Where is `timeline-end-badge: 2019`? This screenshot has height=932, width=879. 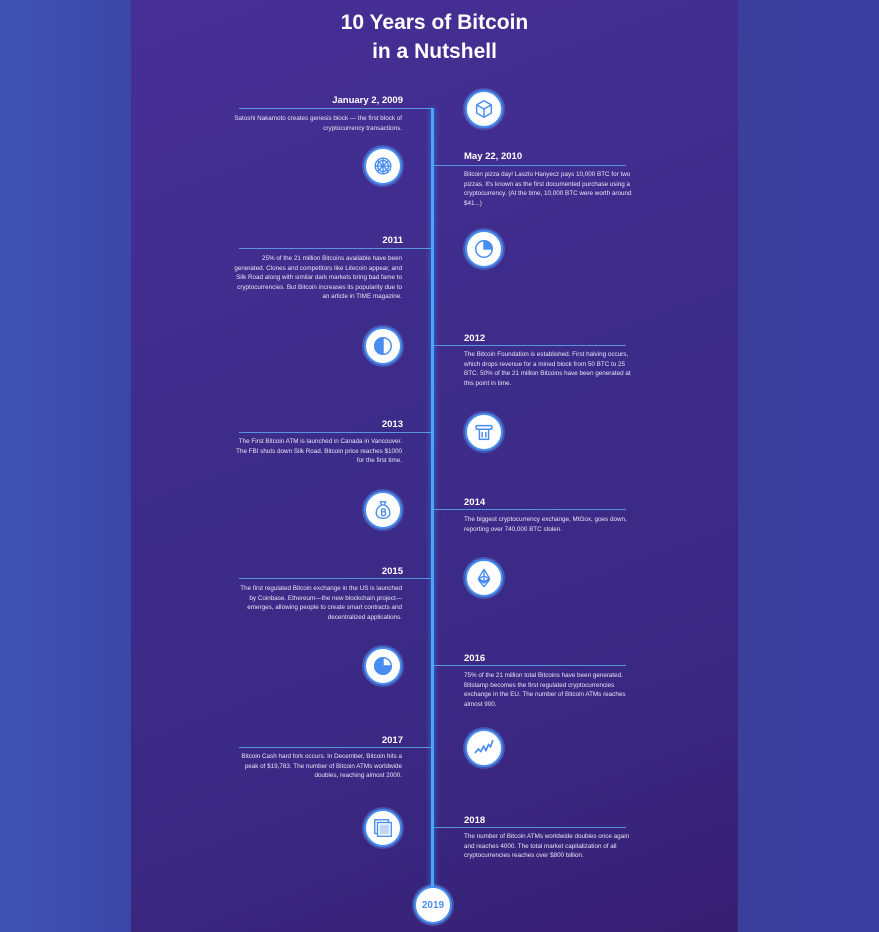 timeline-end-badge: 2019 is located at coordinates (433, 905).